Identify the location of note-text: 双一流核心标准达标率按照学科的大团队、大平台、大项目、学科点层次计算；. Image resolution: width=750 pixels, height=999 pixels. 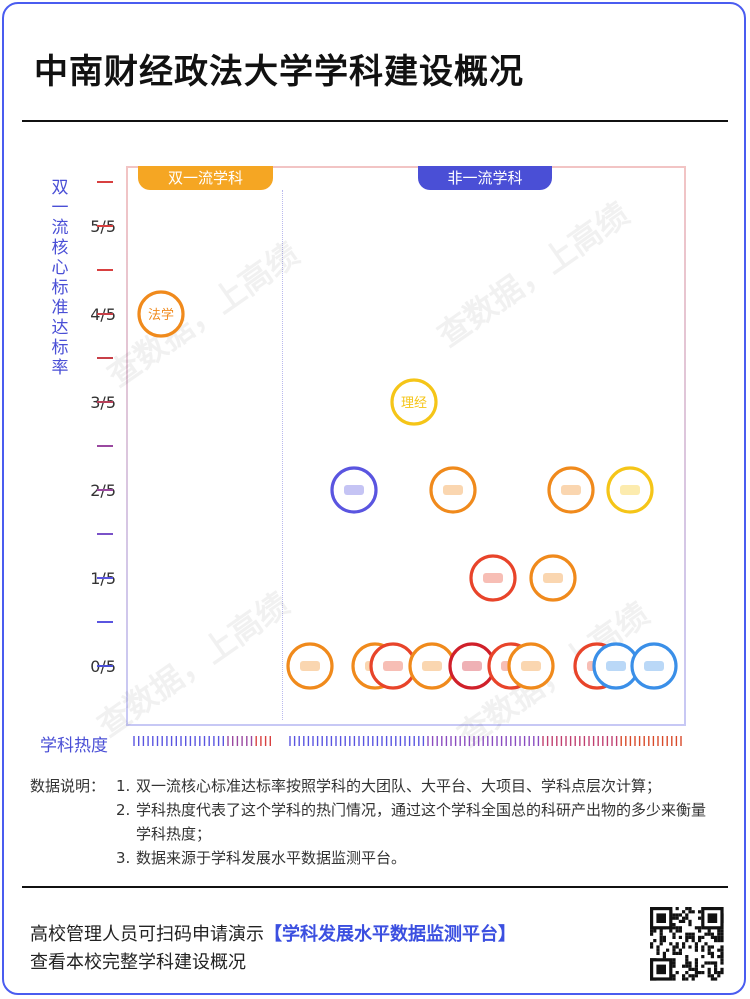
(399, 786).